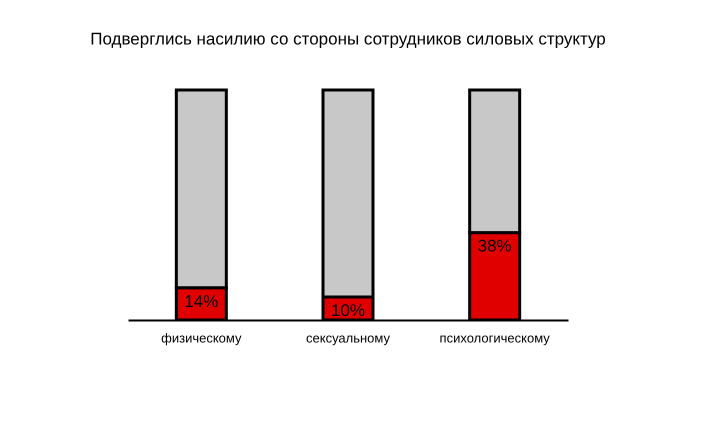 The height and width of the screenshot is (441, 720). Describe the element at coordinates (201, 301) in the screenshot. I see `data-label: 14%` at that location.